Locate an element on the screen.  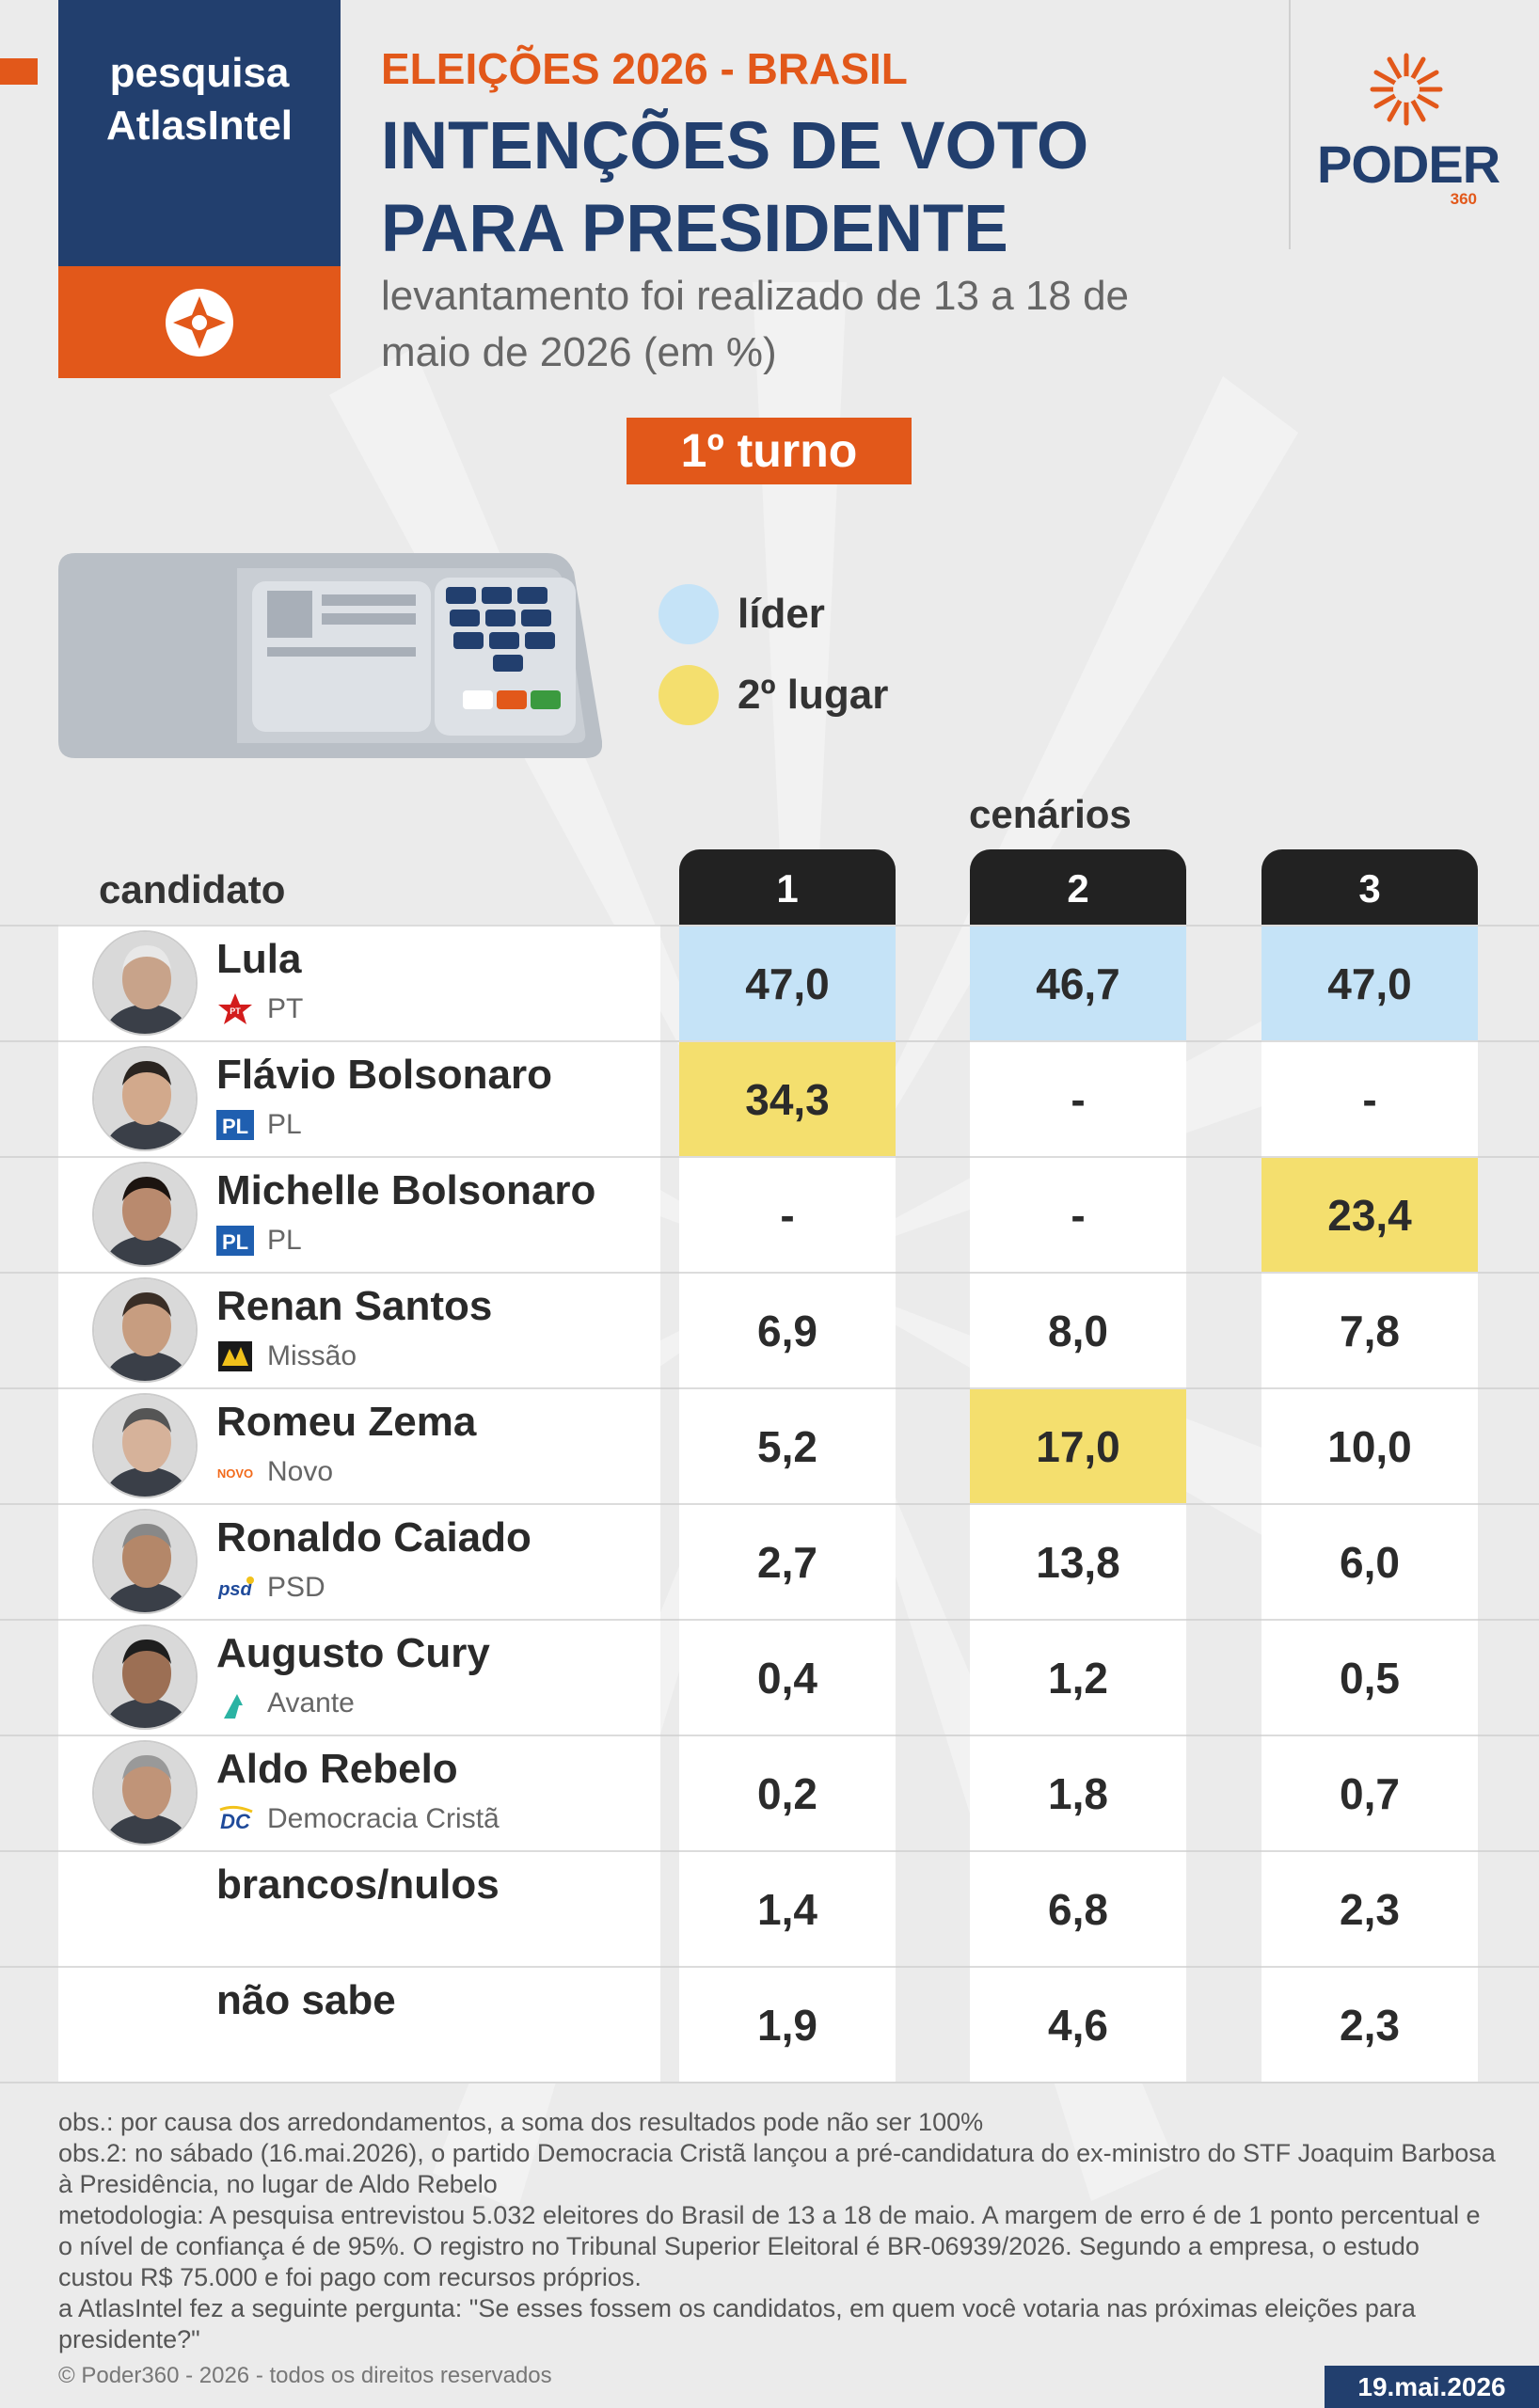
svg-text: NOVO is located at coordinates (235, 1474).